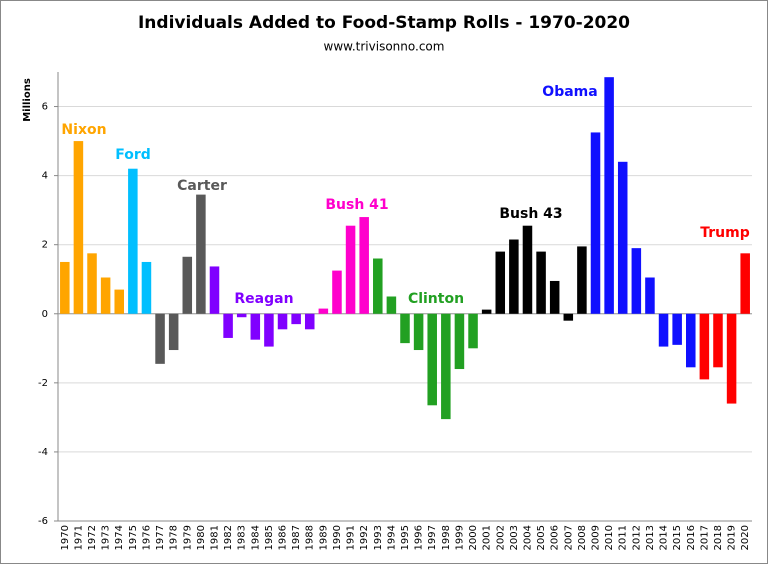 This screenshot has width=768, height=564. Describe the element at coordinates (364, 537) in the screenshot. I see `x-tick-label: 1992` at that location.